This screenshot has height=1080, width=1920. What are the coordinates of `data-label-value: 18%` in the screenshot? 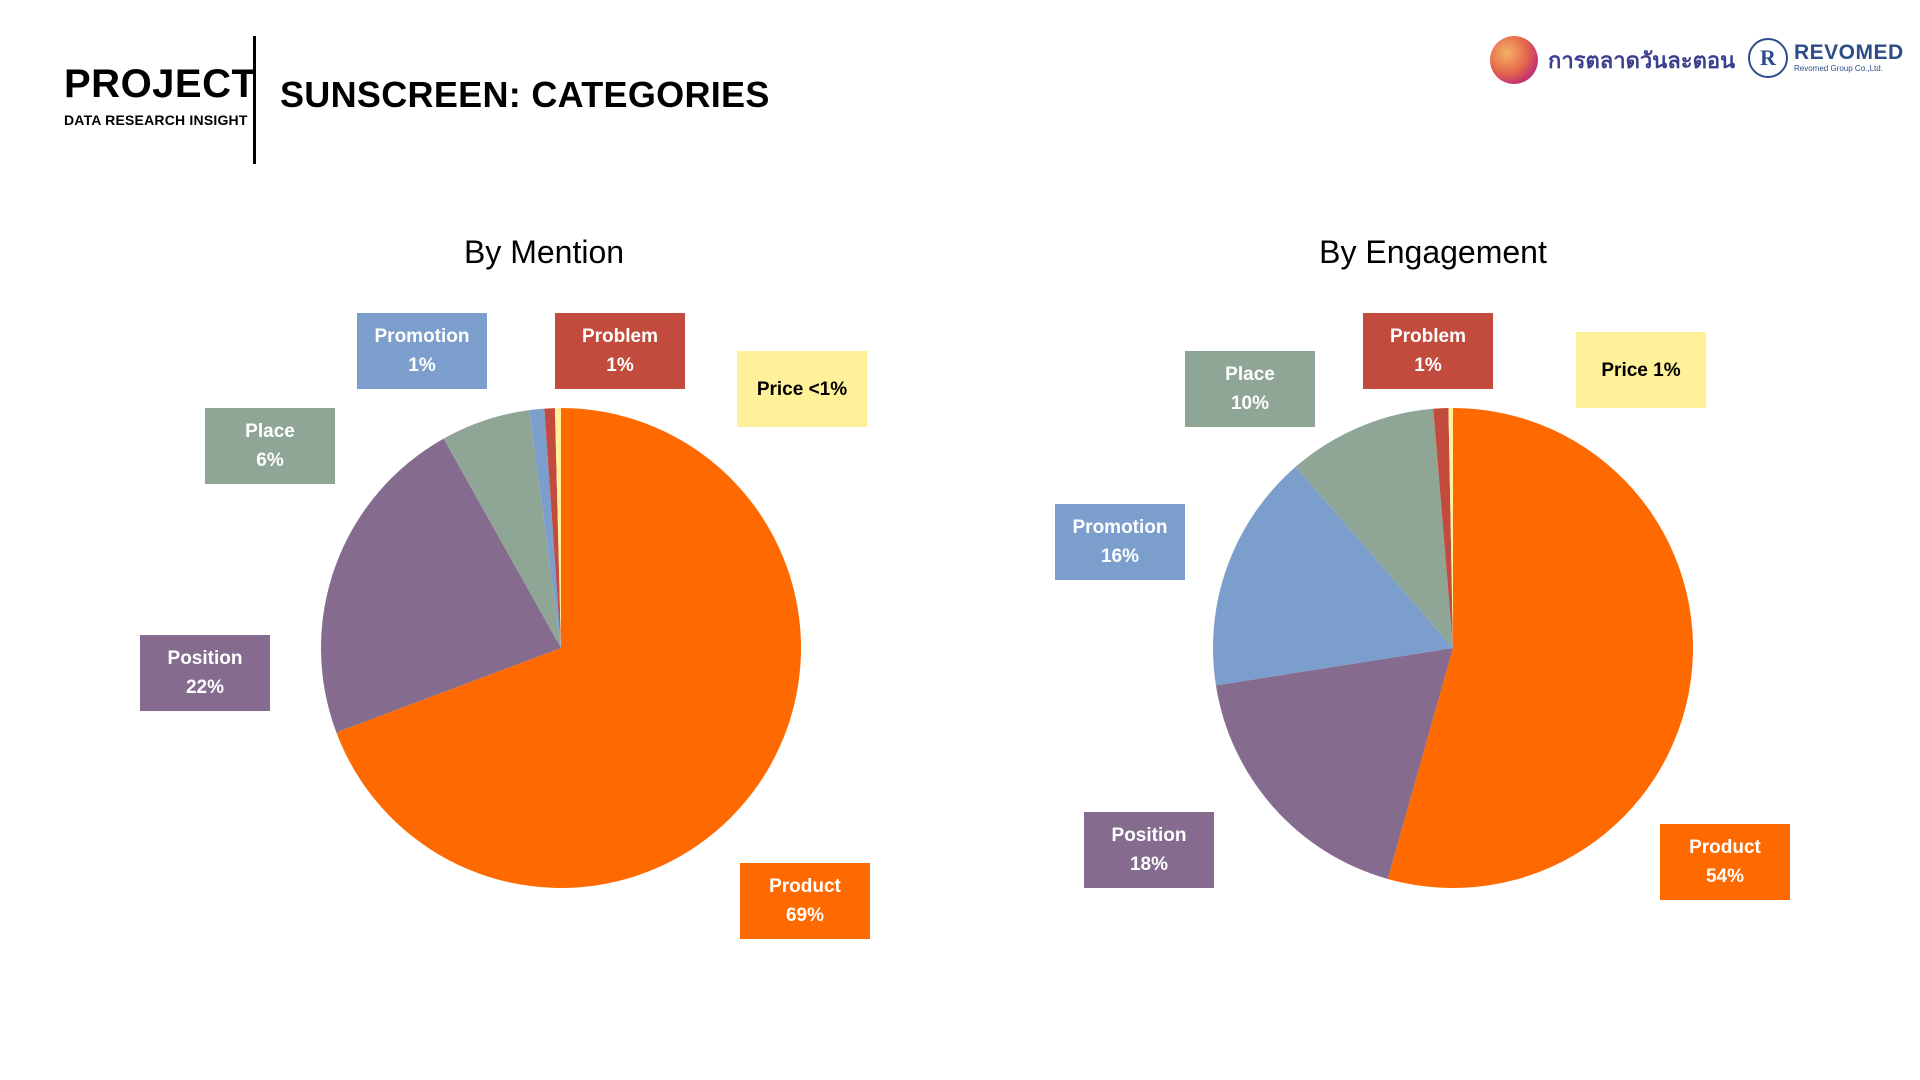 It's located at (1149, 864).